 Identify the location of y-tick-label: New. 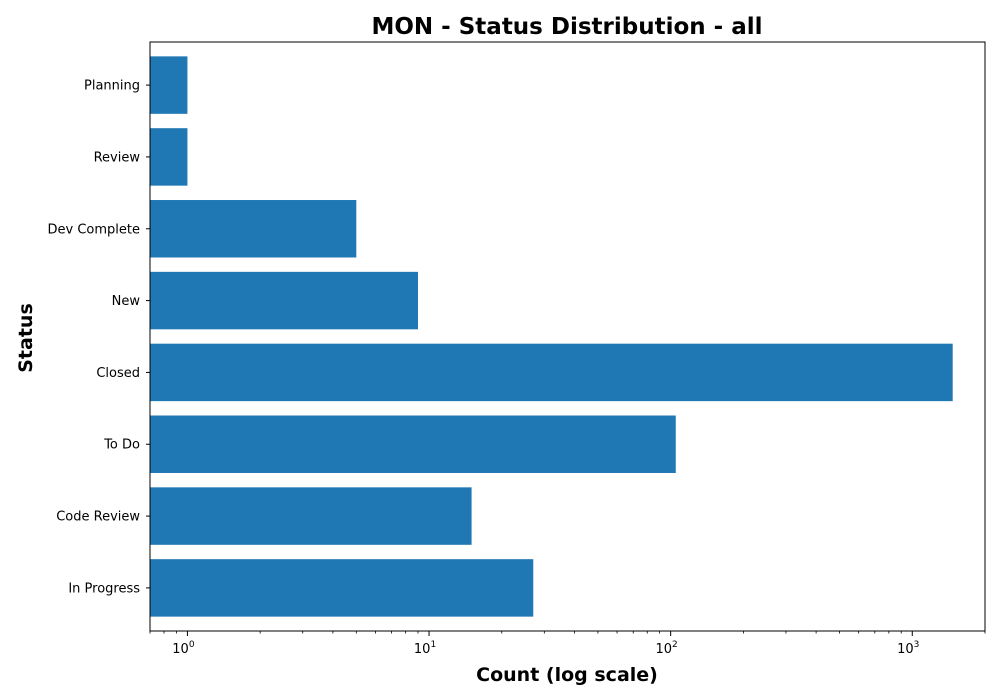
(126, 301).